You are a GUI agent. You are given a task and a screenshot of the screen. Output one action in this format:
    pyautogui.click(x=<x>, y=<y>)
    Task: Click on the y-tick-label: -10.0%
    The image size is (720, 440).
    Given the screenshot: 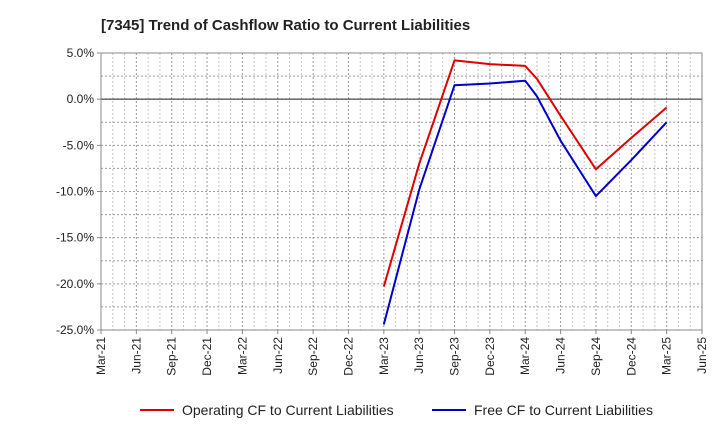 What is the action you would take?
    pyautogui.click(x=75, y=192)
    